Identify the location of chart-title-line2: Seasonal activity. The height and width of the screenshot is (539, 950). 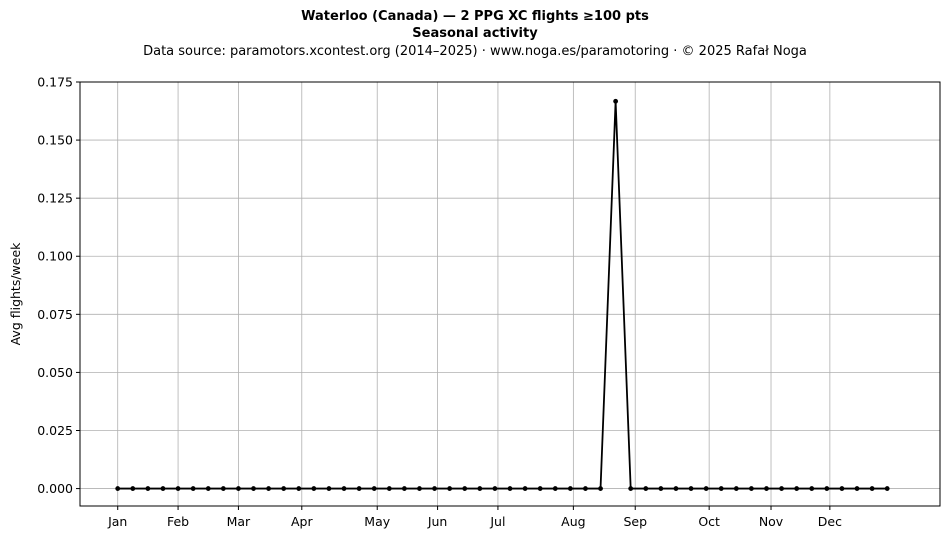
(475, 33).